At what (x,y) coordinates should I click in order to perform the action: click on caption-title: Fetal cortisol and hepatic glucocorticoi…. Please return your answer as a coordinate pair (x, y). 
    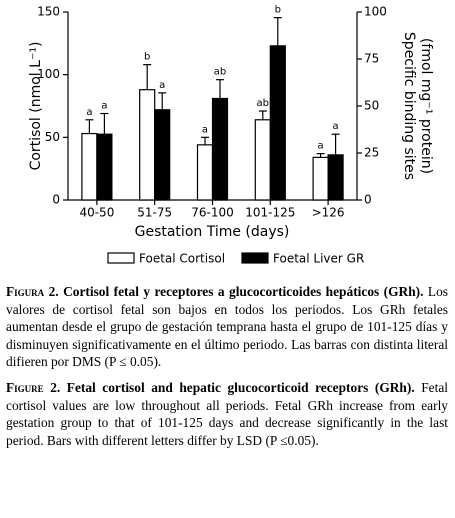
    Looking at the image, I should click on (240, 387).